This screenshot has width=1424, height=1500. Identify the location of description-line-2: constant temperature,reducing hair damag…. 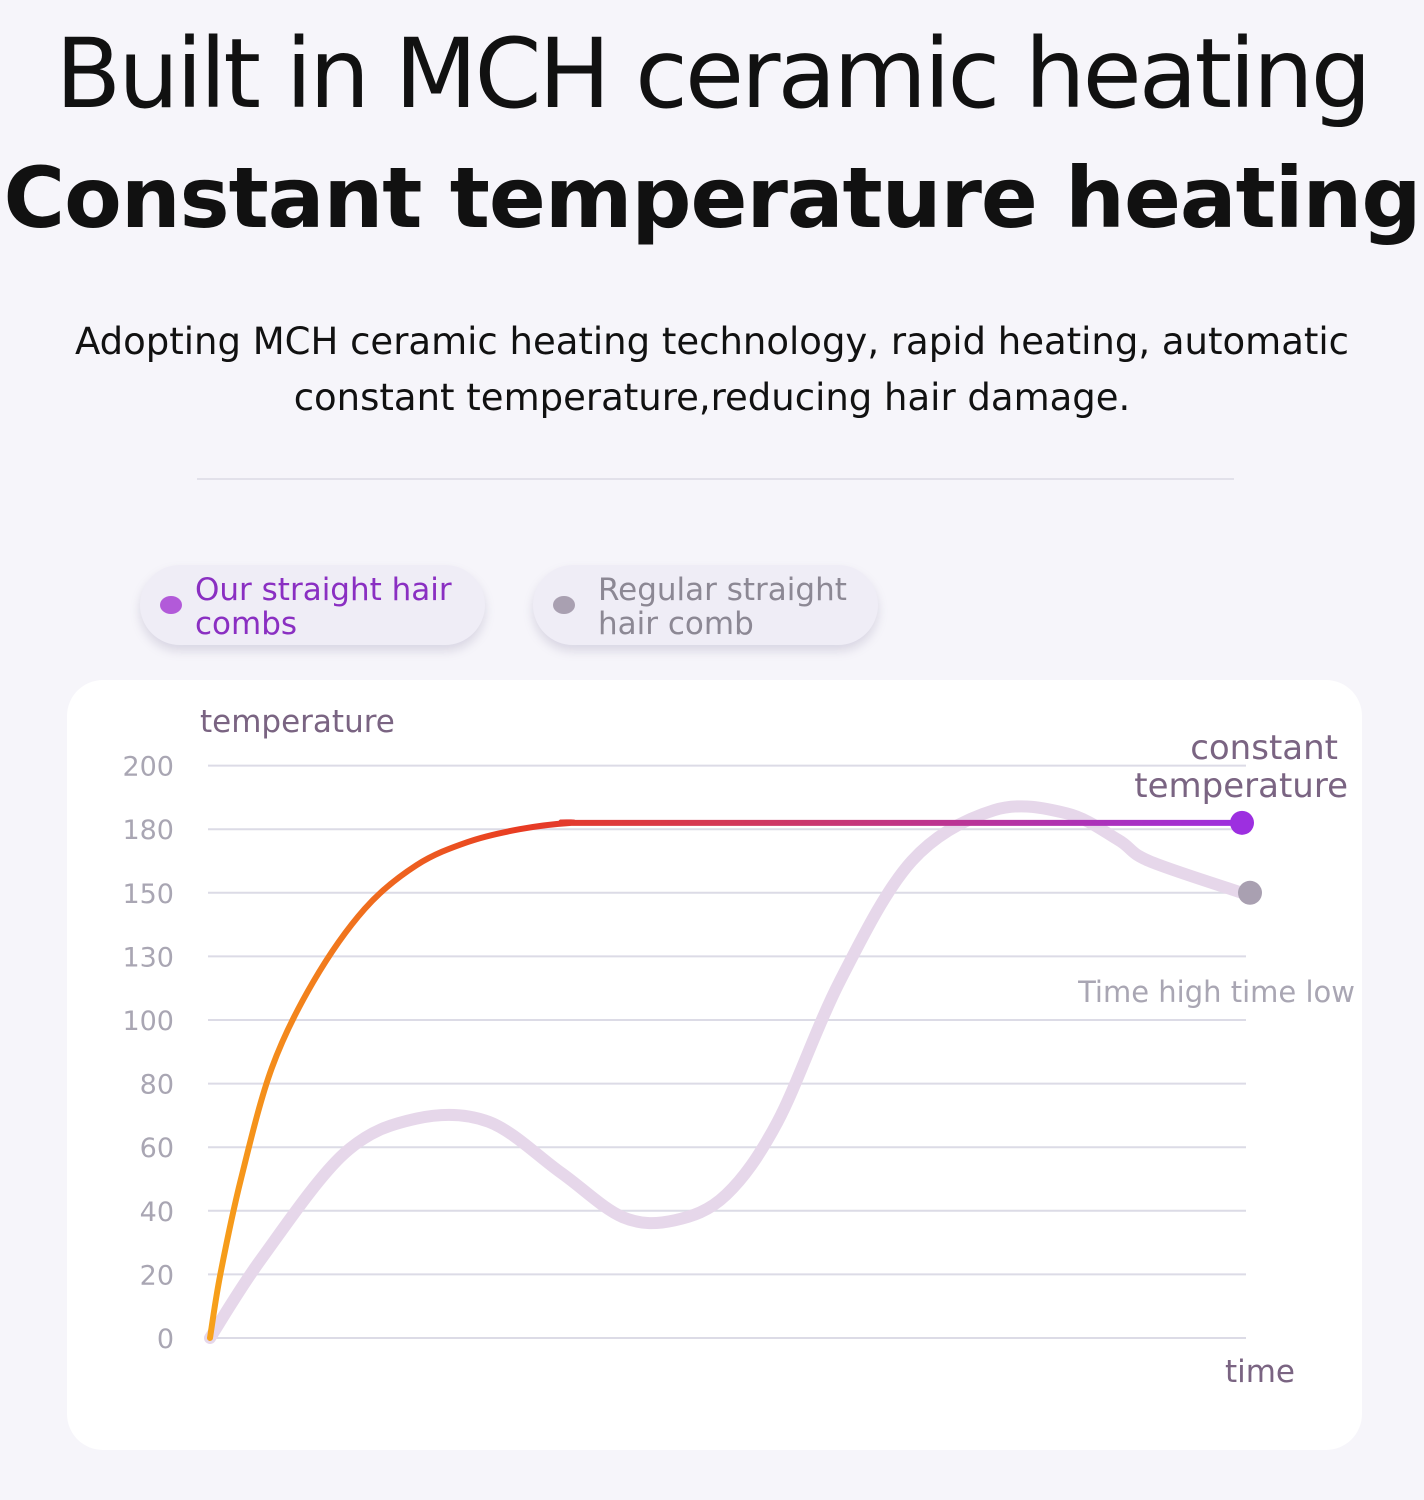
(712, 397).